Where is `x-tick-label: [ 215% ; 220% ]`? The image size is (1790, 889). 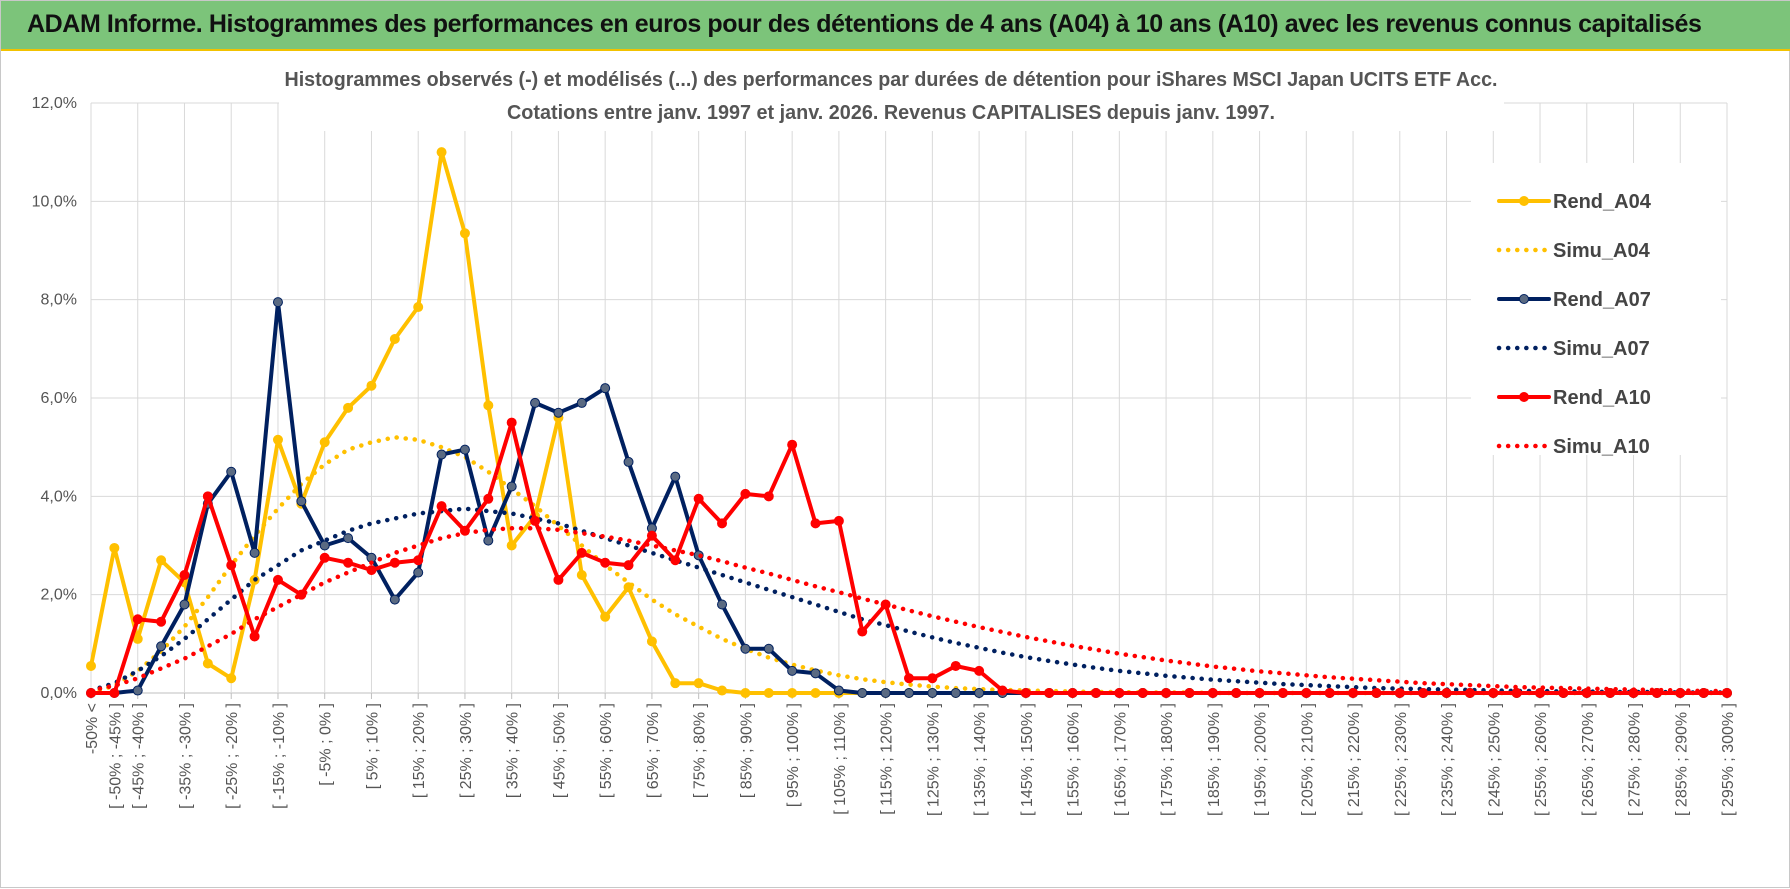
x-tick-label: [ 215% ; 220% ] is located at coordinates (1354, 759).